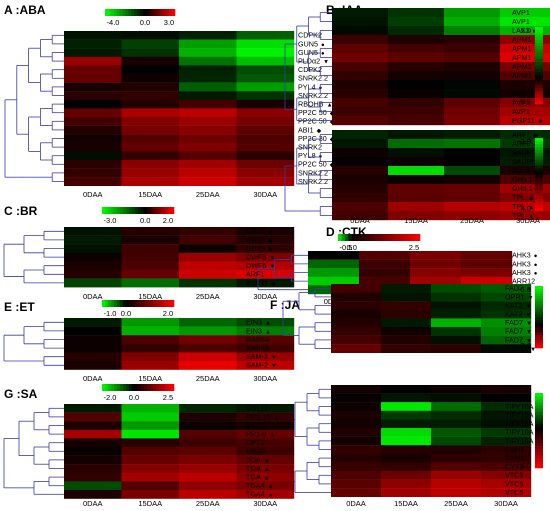 Image resolution: width=550 pixels, height=511 pixels. Describe the element at coordinates (526, 208) in the screenshot. I see `colorbar-label: 4.0` at that location.